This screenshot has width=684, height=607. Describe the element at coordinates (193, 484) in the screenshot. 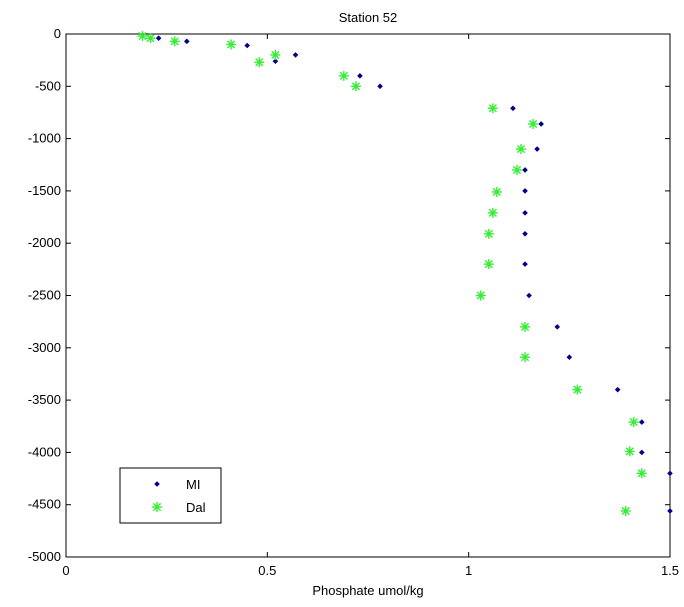

I see `legend-label: MI` at that location.